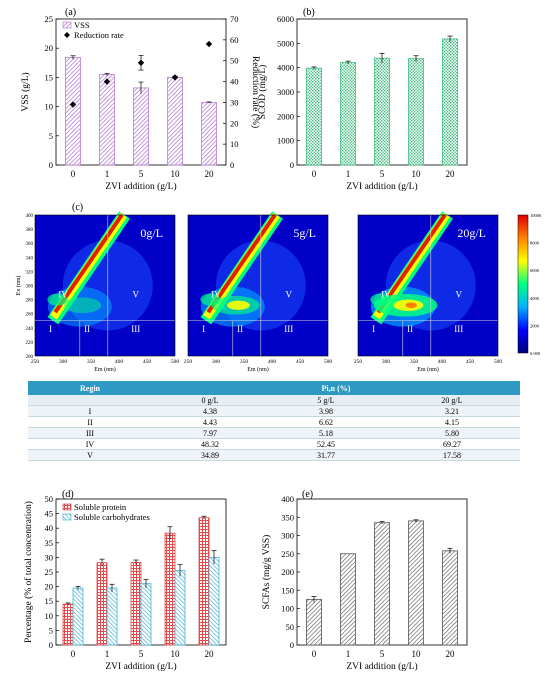  What do you see at coordinates (30, 315) in the screenshot?
I see `y-tick-label: 260` at bounding box center [30, 315].